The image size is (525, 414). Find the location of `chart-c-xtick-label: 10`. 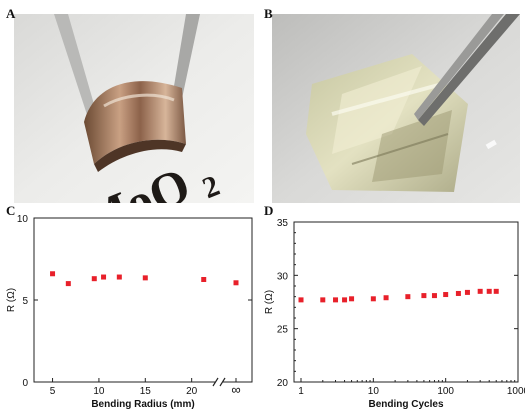

chart-c-xtick-label: 10 is located at coordinates (99, 391).